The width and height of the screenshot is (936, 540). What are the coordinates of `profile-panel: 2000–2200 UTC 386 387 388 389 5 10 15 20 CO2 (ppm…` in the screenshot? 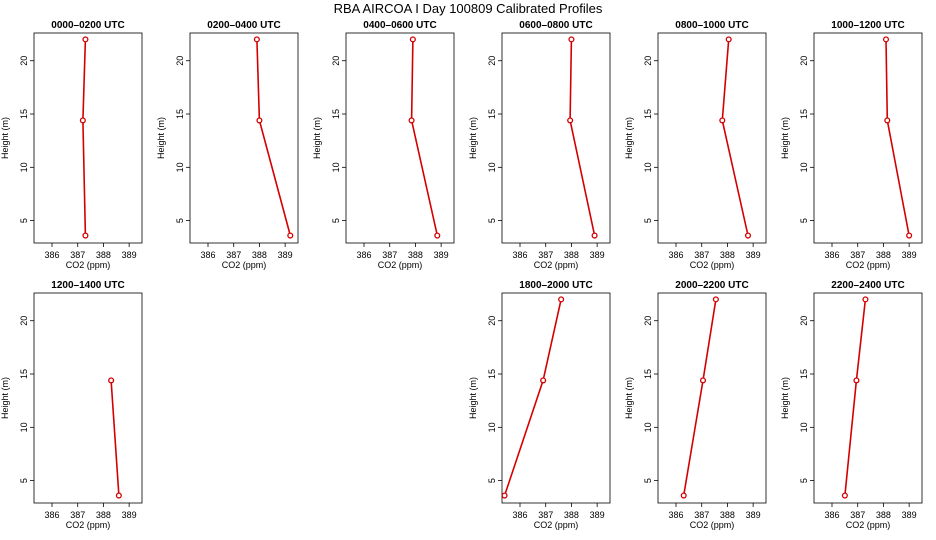 It's located at (695, 405).